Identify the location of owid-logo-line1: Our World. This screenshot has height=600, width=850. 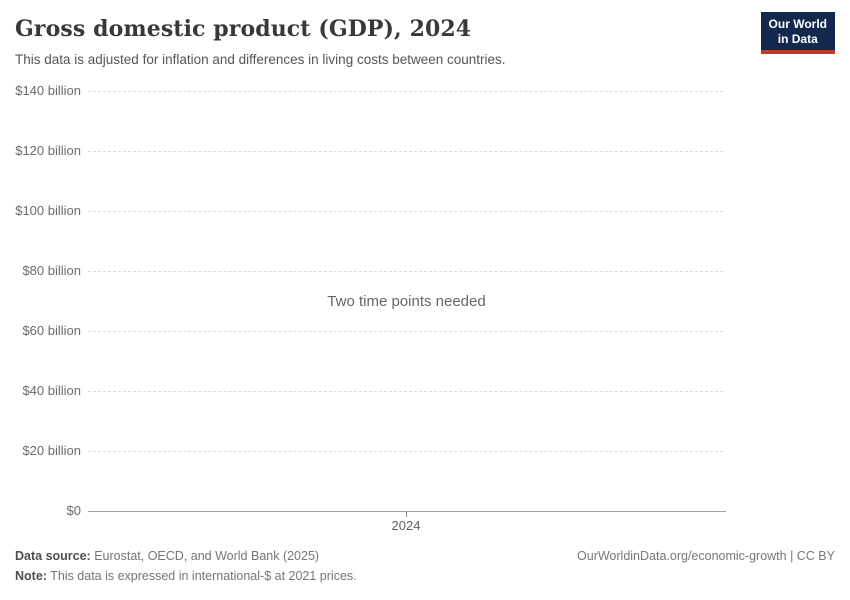
(797, 24).